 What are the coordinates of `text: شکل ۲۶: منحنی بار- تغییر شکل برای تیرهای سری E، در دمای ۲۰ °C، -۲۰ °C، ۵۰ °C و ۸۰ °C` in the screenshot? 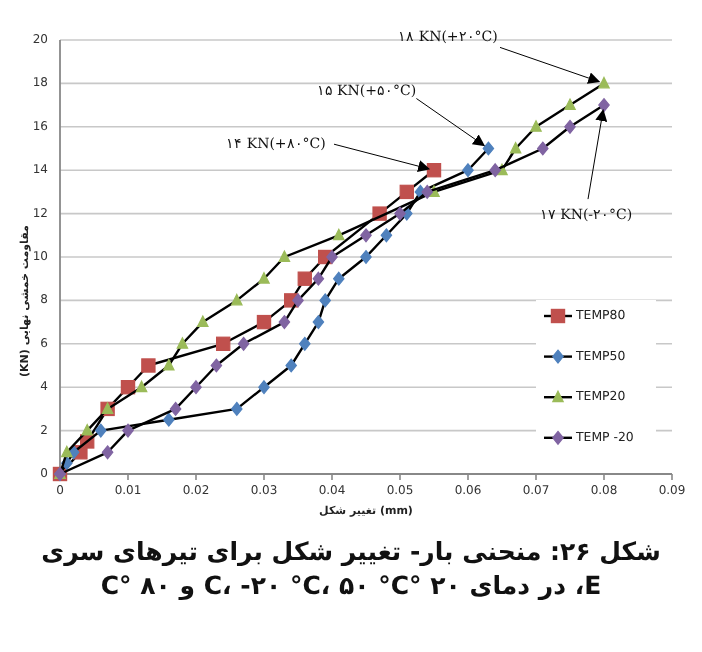 It's located at (351, 568).